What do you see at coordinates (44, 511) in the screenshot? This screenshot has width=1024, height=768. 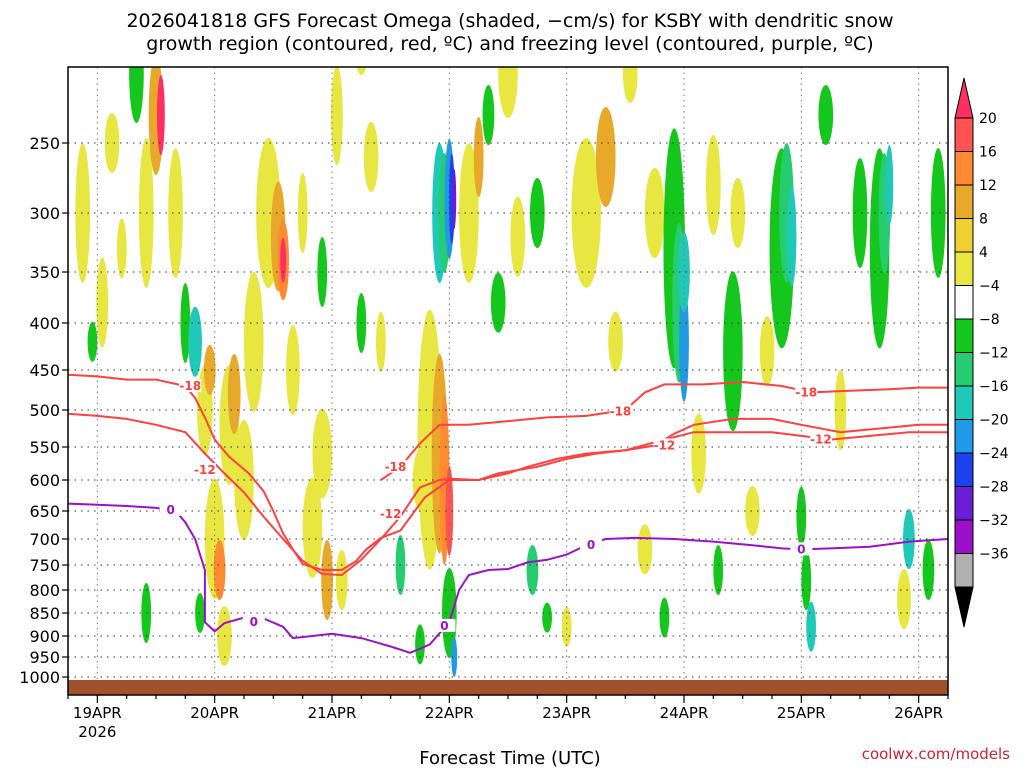 I see `y-tick-label: 650` at bounding box center [44, 511].